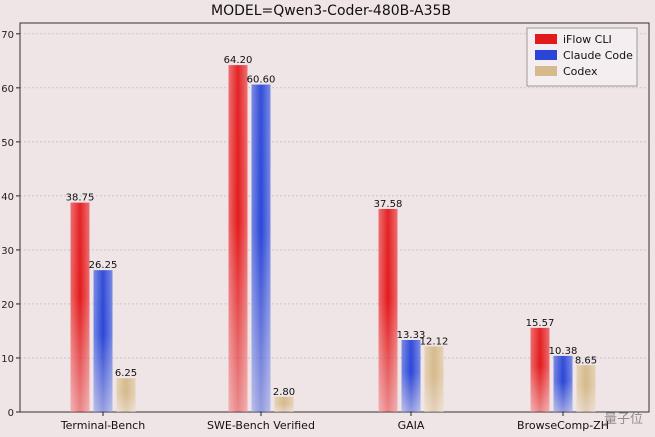 This screenshot has height=437, width=655. Describe the element at coordinates (586, 360) in the screenshot. I see `data-label: 8.65` at that location.